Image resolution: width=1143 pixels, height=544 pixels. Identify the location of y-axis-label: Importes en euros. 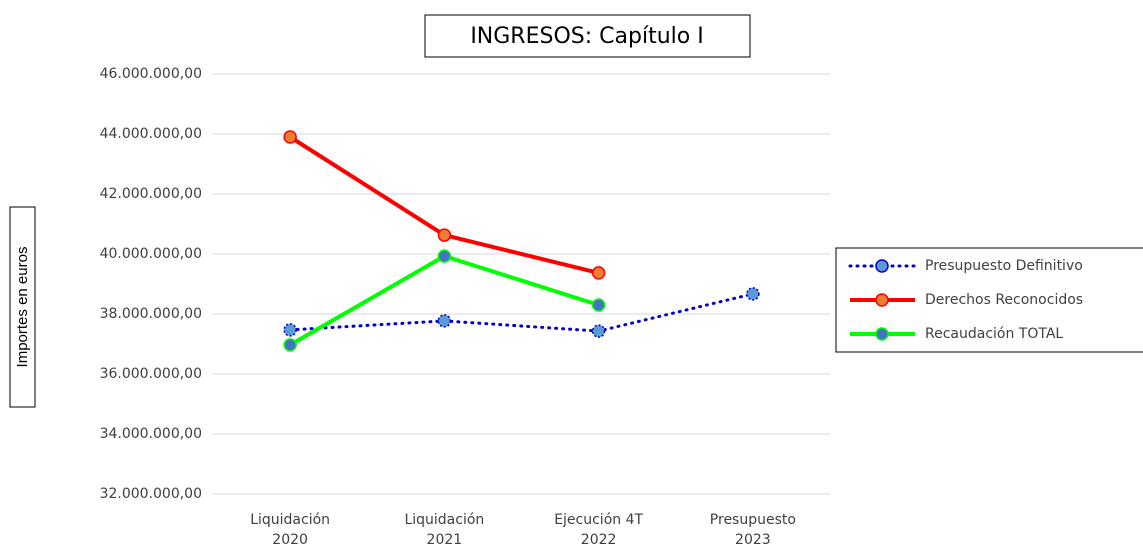
(22, 307).